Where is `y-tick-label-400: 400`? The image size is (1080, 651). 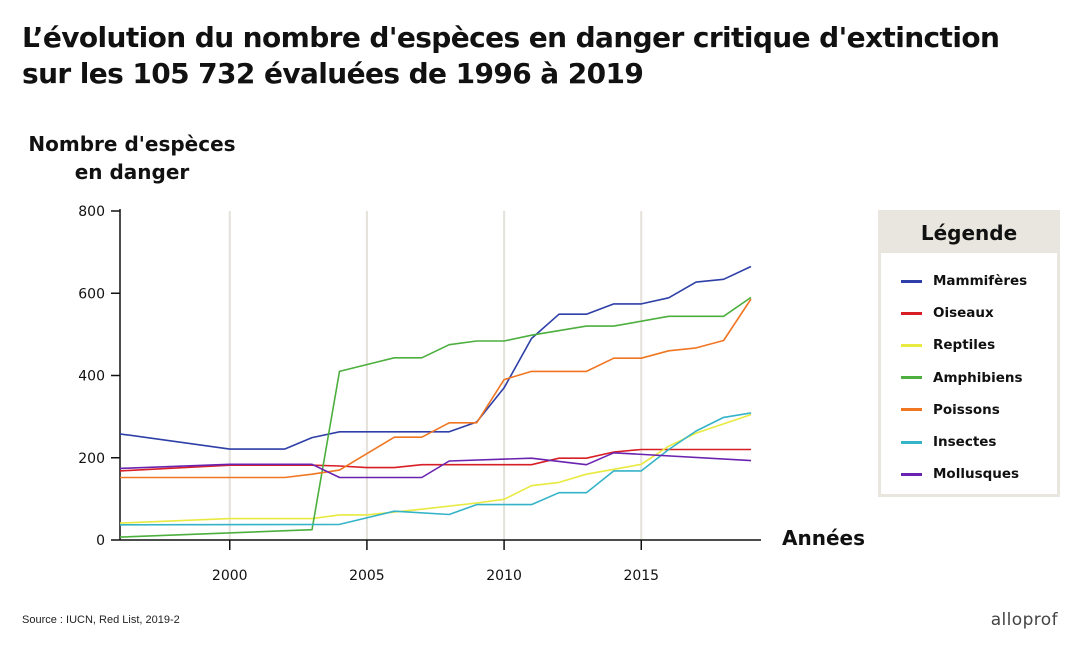
y-tick-label-400: 400 is located at coordinates (91, 377).